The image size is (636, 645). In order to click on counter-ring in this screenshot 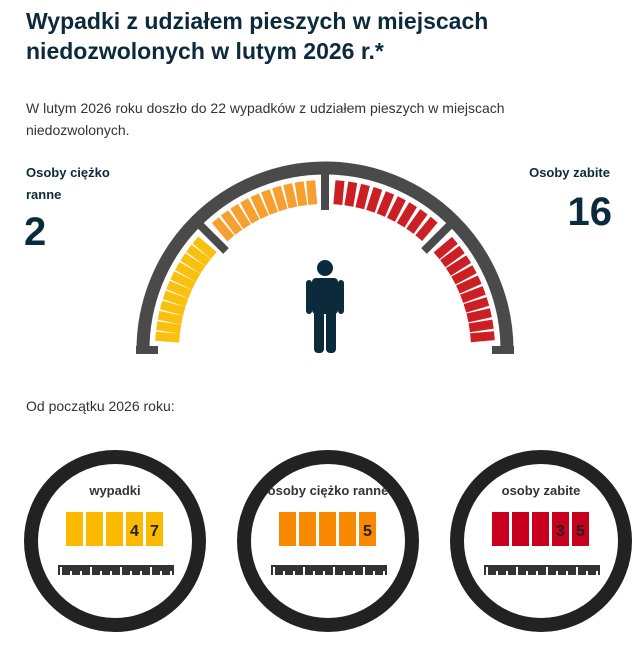, I will do `click(115, 541)`.